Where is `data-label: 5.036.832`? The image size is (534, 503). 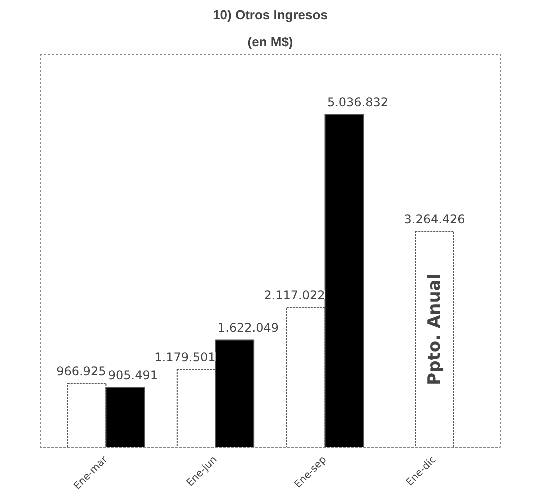
data-label: 5.036.832 is located at coordinates (358, 102).